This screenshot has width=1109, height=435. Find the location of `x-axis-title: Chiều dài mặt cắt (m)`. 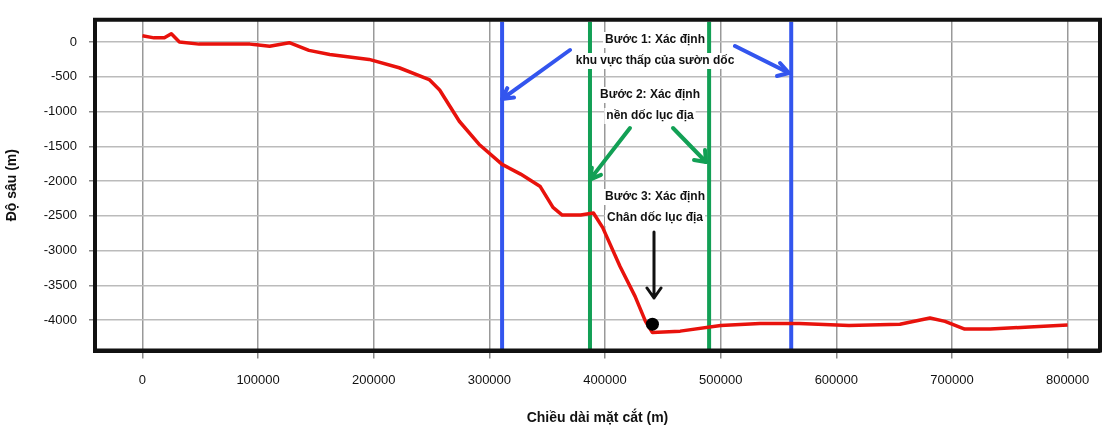

x-axis-title: Chiều dài mặt cắt (m) is located at coordinates (597, 417).